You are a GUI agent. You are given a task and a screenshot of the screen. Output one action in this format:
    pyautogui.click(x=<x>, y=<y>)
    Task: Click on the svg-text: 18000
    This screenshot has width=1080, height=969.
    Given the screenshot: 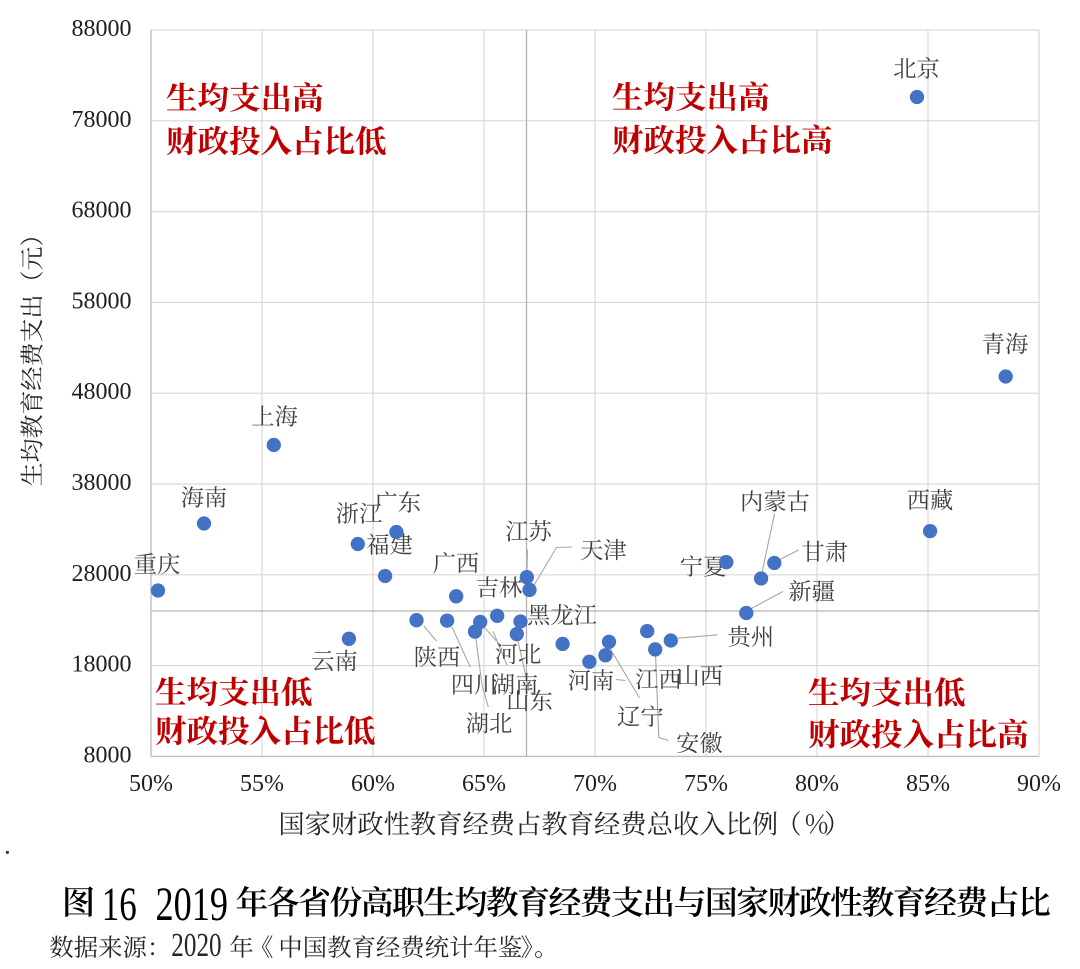 What is the action you would take?
    pyautogui.click(x=102, y=665)
    